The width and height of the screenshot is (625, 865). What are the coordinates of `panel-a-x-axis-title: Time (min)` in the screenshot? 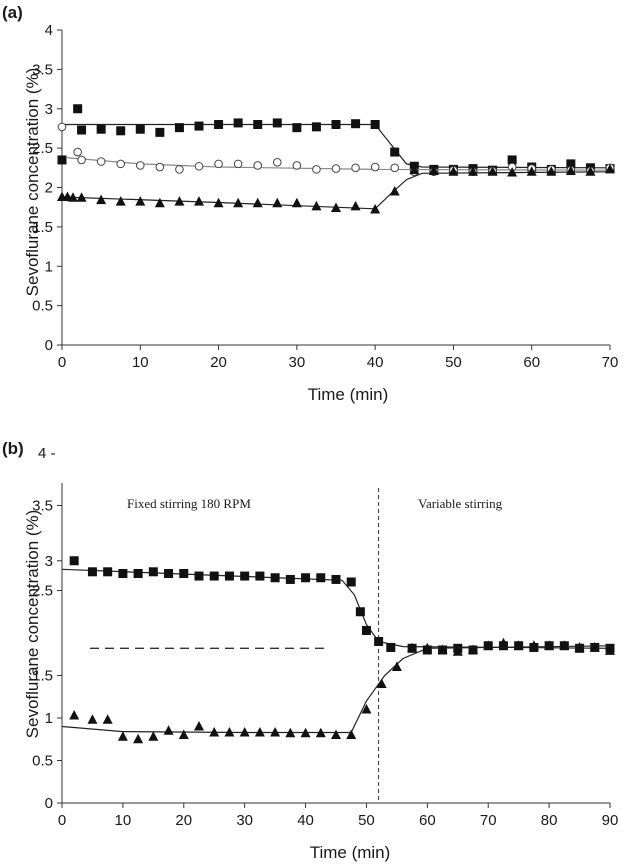 It's located at (348, 394).